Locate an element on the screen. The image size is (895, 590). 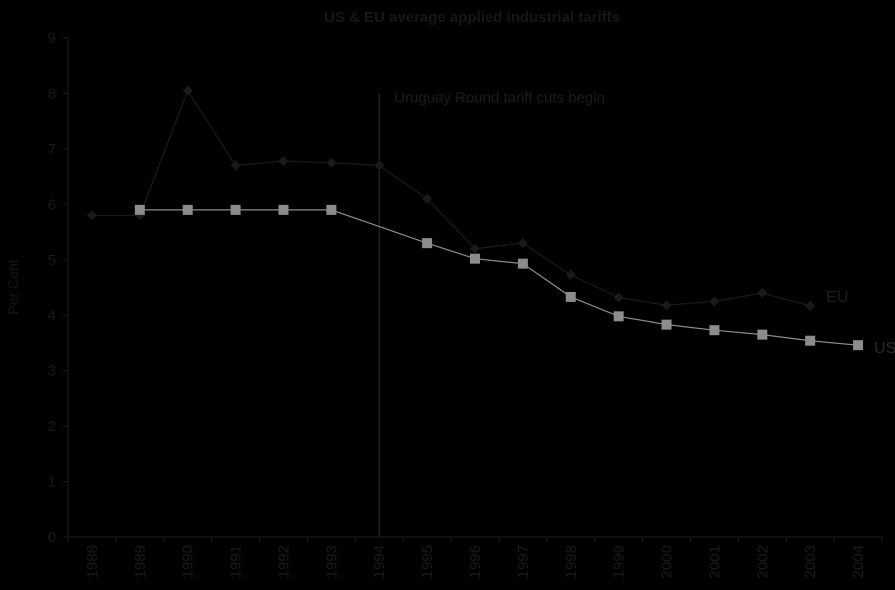
series-label-eu: EU is located at coordinates (837, 297).